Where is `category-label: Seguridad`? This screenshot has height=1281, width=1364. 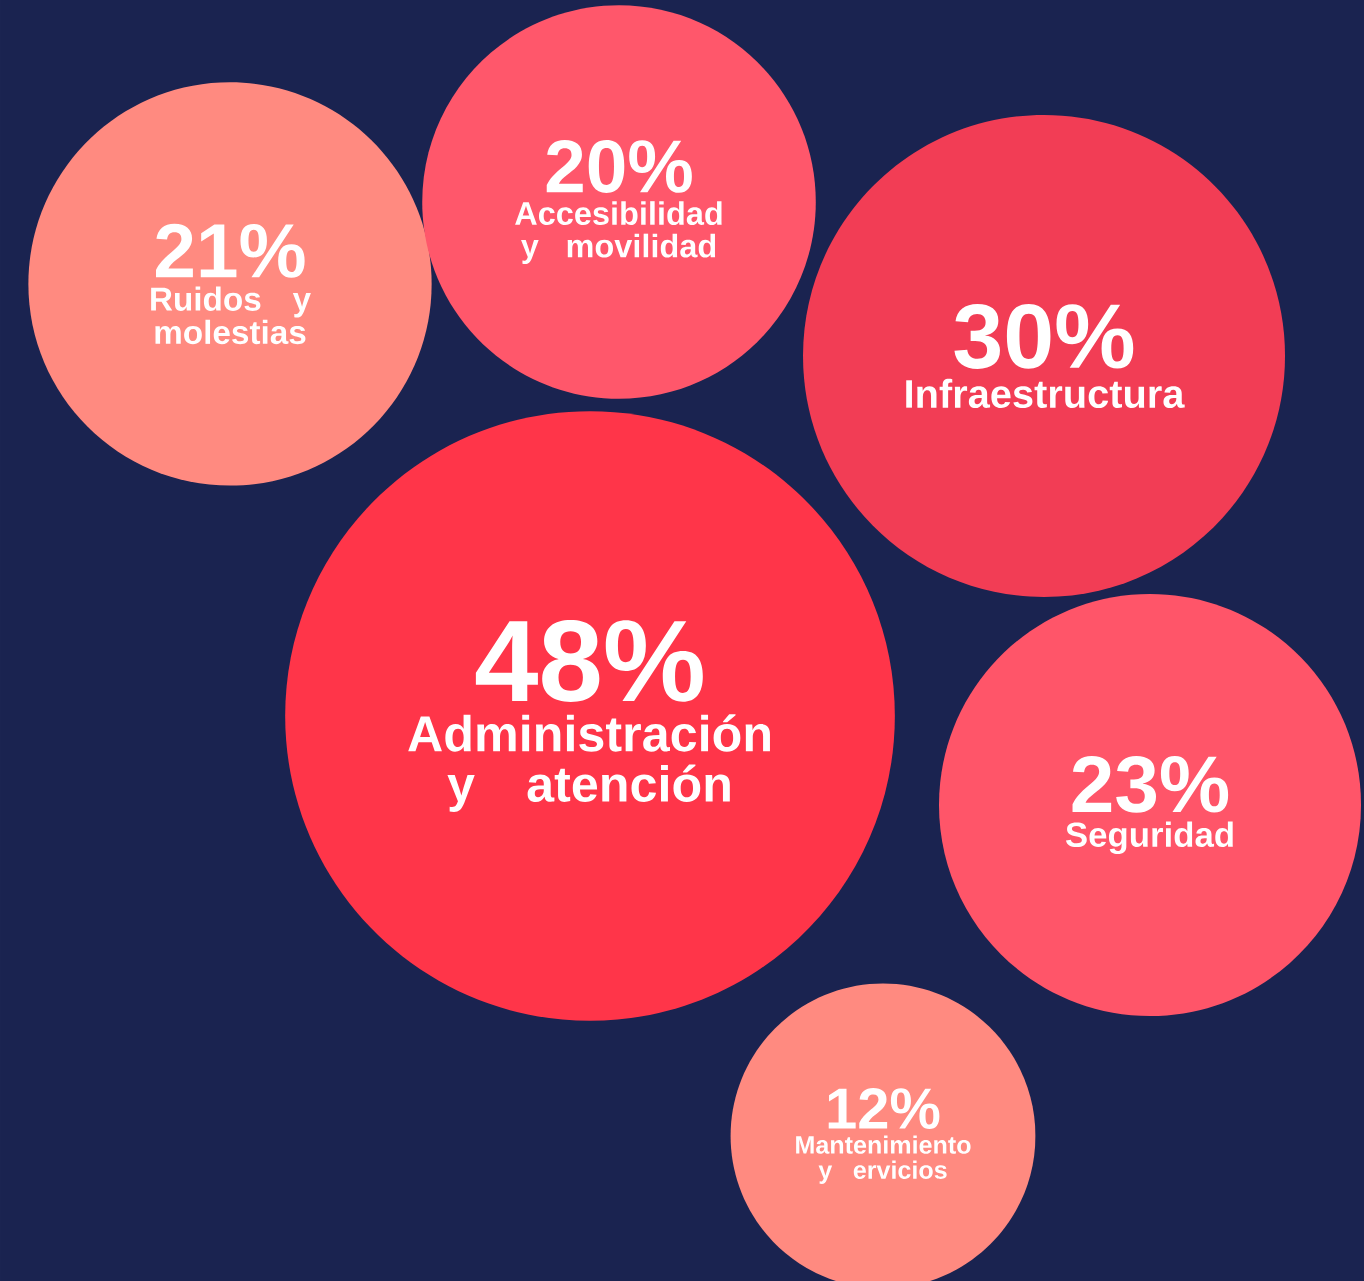
category-label: Seguridad is located at coordinates (1149, 838).